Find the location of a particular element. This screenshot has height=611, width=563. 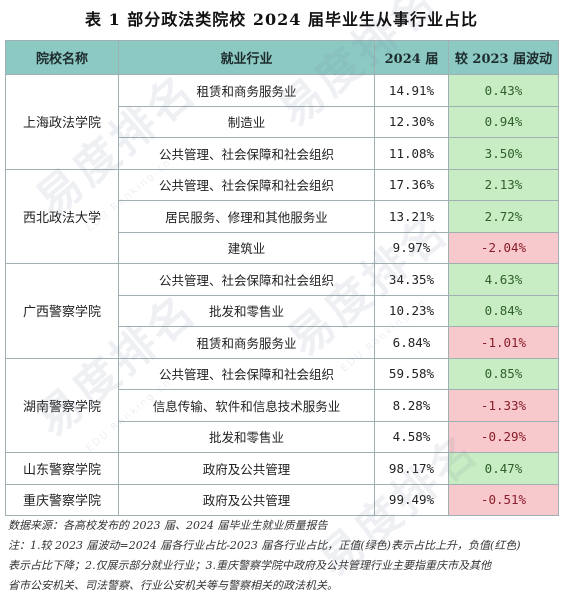

header-row: 院校名称 就业行业 2024 届 较 2023 届波动 is located at coordinates (282, 57).